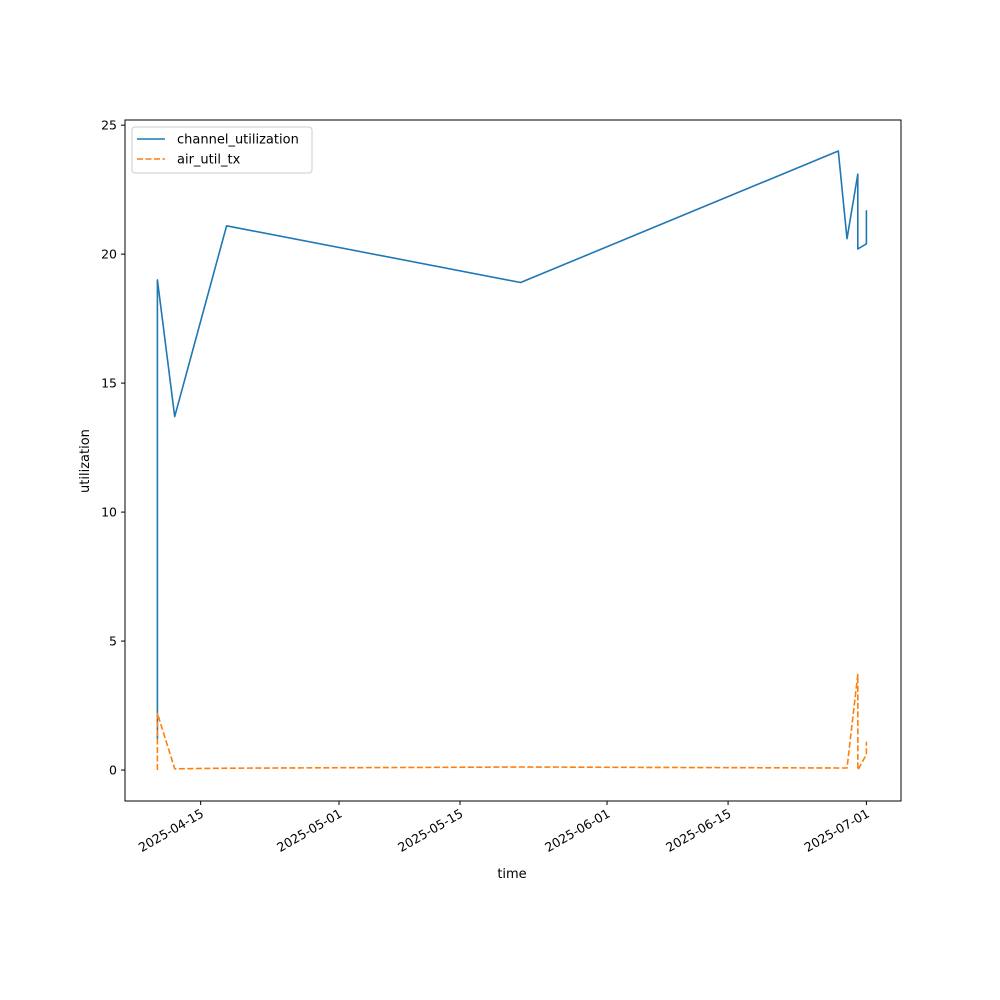  I want to click on y-tick-label: 20, so click(109, 254).